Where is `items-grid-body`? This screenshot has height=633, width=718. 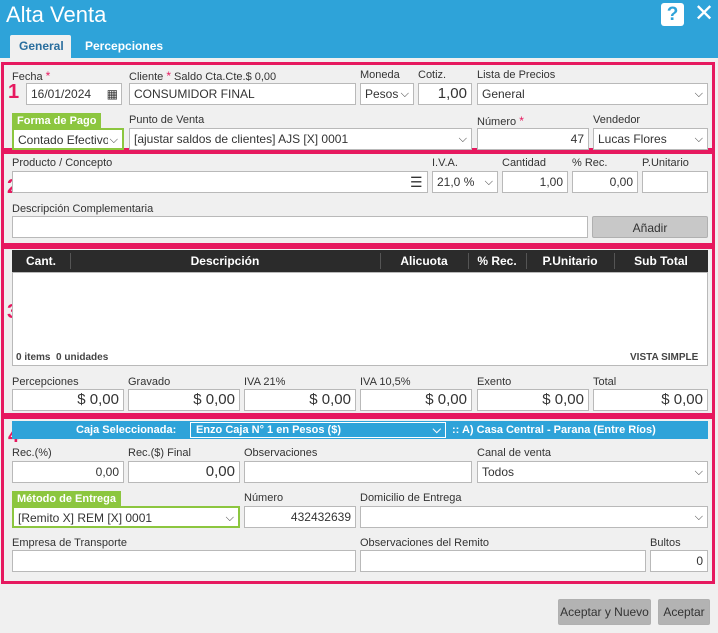 items-grid-body is located at coordinates (360, 319).